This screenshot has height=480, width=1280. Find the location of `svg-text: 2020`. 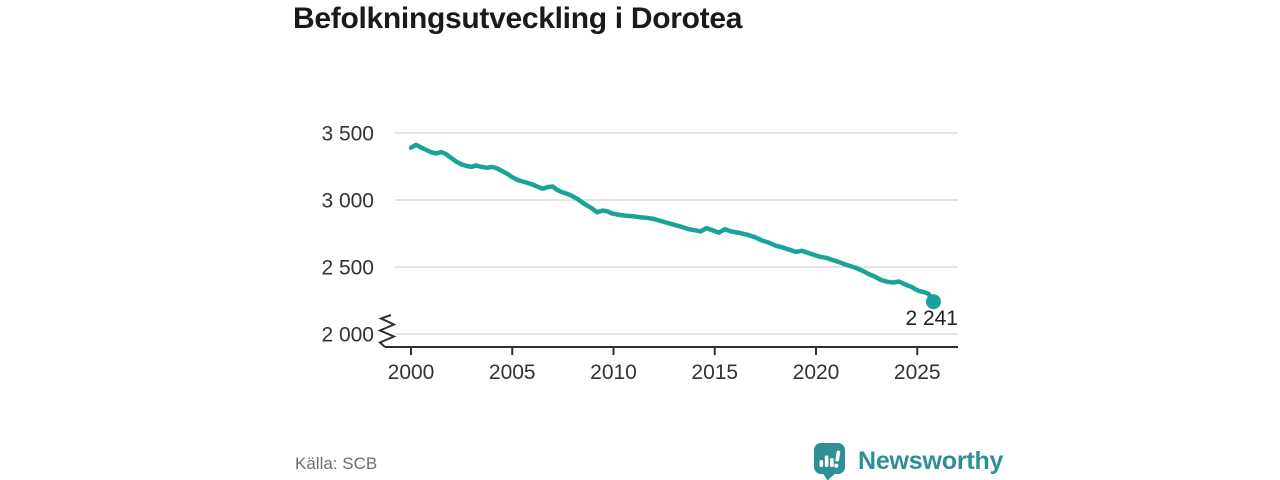

svg-text: 2020 is located at coordinates (816, 372).